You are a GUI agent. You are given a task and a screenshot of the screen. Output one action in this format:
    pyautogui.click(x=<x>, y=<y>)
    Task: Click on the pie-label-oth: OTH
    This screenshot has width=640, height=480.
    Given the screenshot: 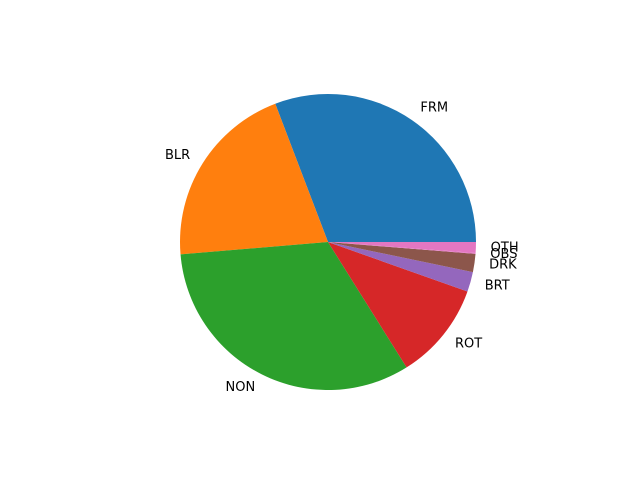 What is the action you would take?
    pyautogui.click(x=505, y=248)
    